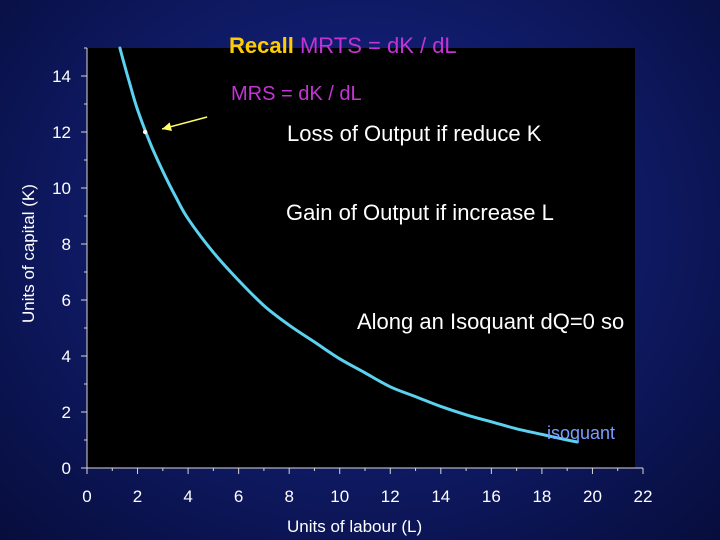  I want to click on y-tick-label: 8, so click(66, 244).